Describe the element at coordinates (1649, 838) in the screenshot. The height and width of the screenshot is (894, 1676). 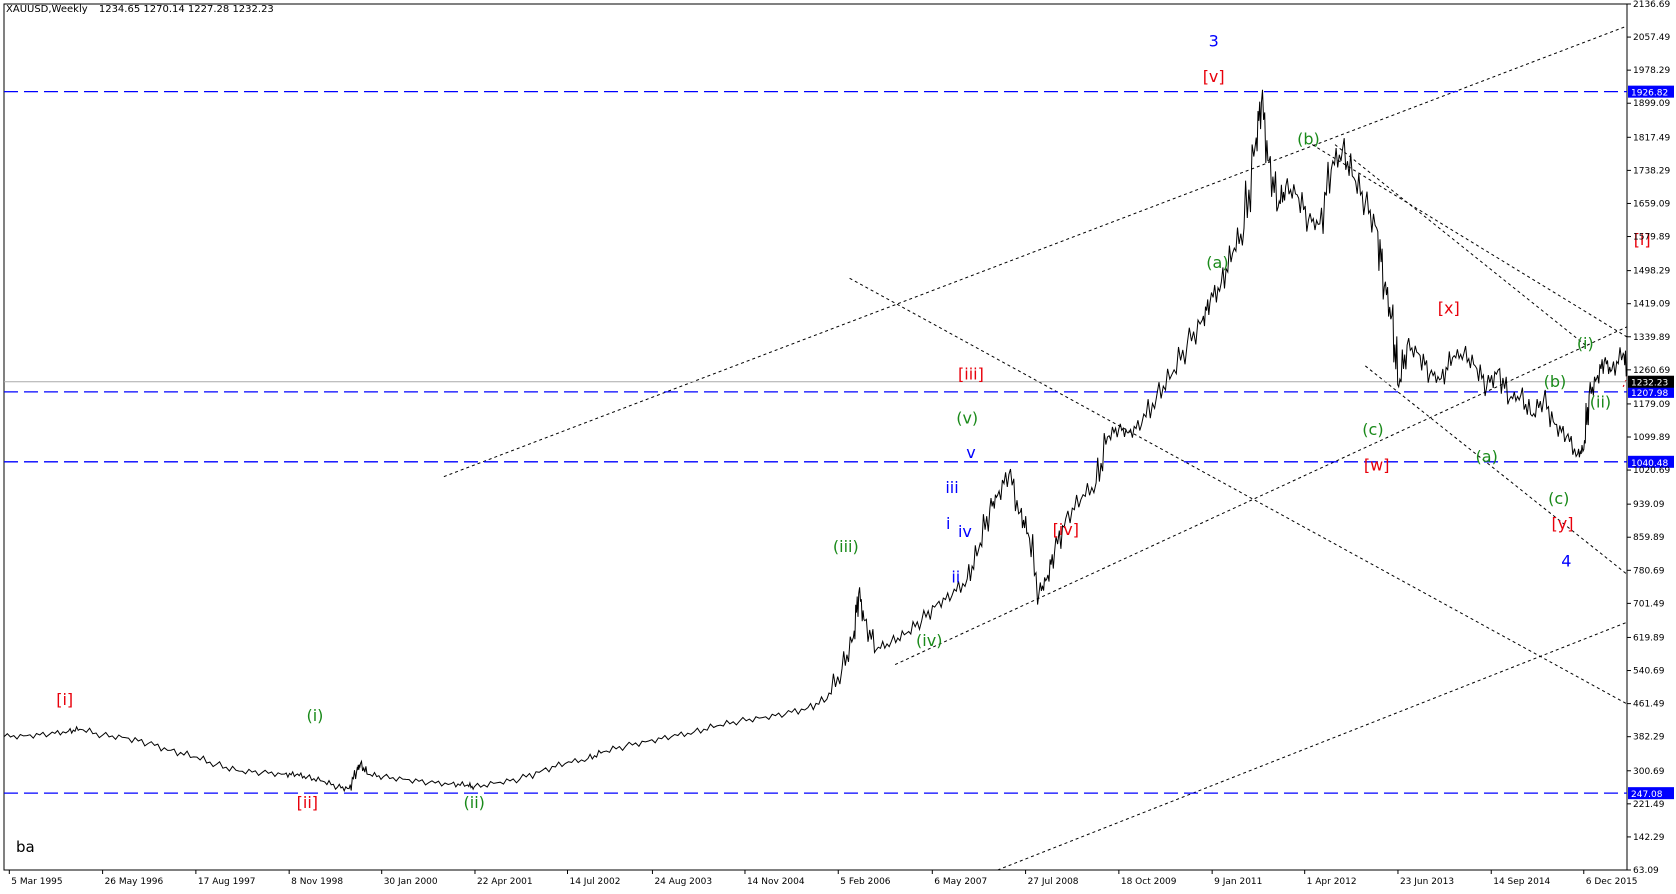
I see `y-tick-label: 142.29` at that location.